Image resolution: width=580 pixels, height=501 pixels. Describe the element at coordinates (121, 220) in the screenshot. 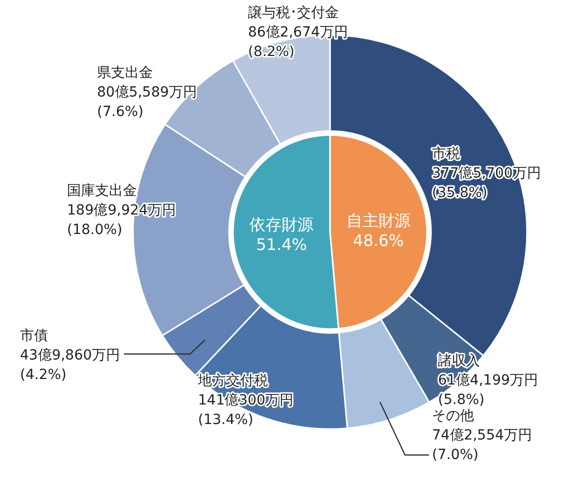

I see `data-label: 189億9,924万円 (18.0%)` at that location.